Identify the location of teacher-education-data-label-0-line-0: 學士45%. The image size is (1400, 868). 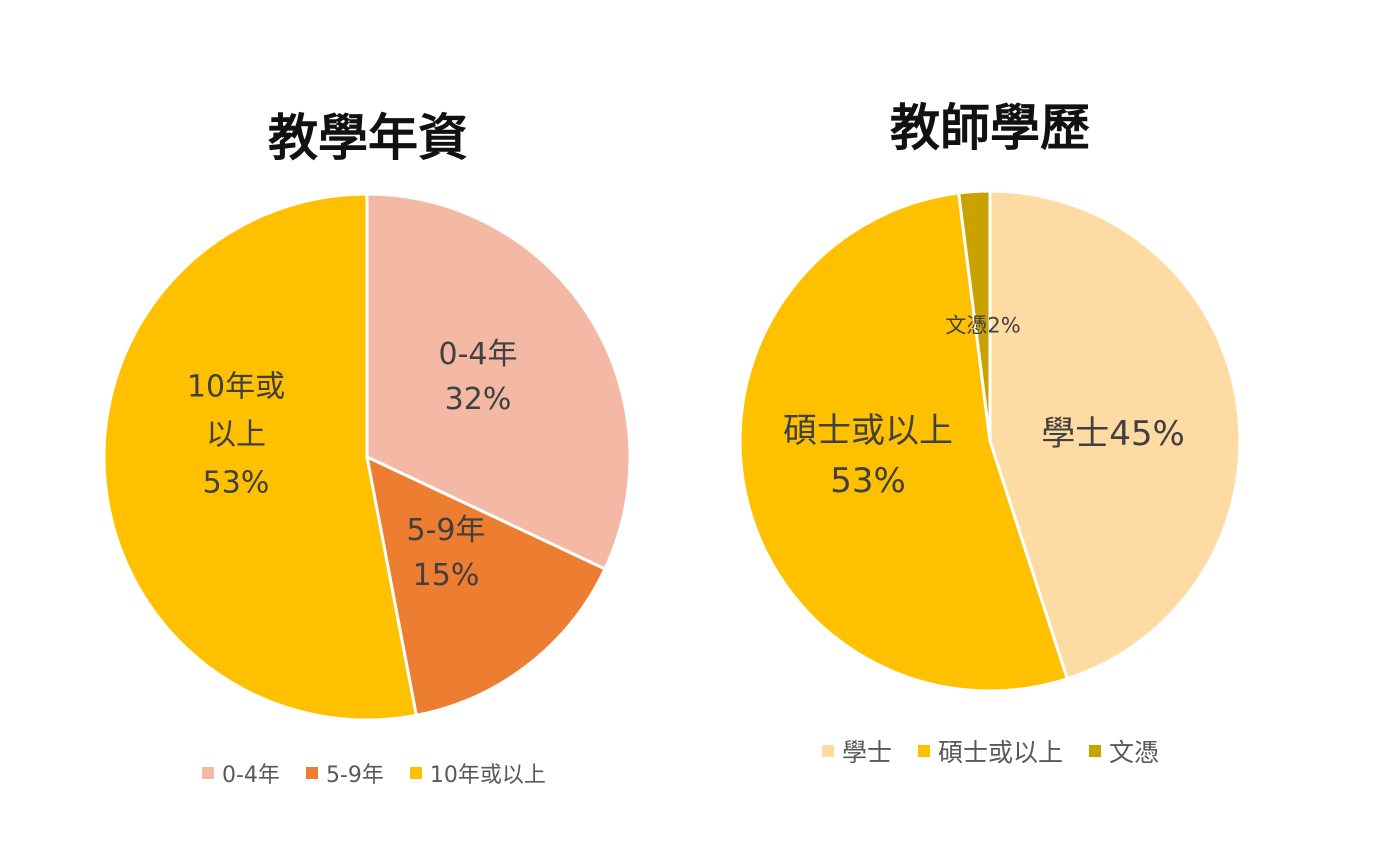
(1113, 434).